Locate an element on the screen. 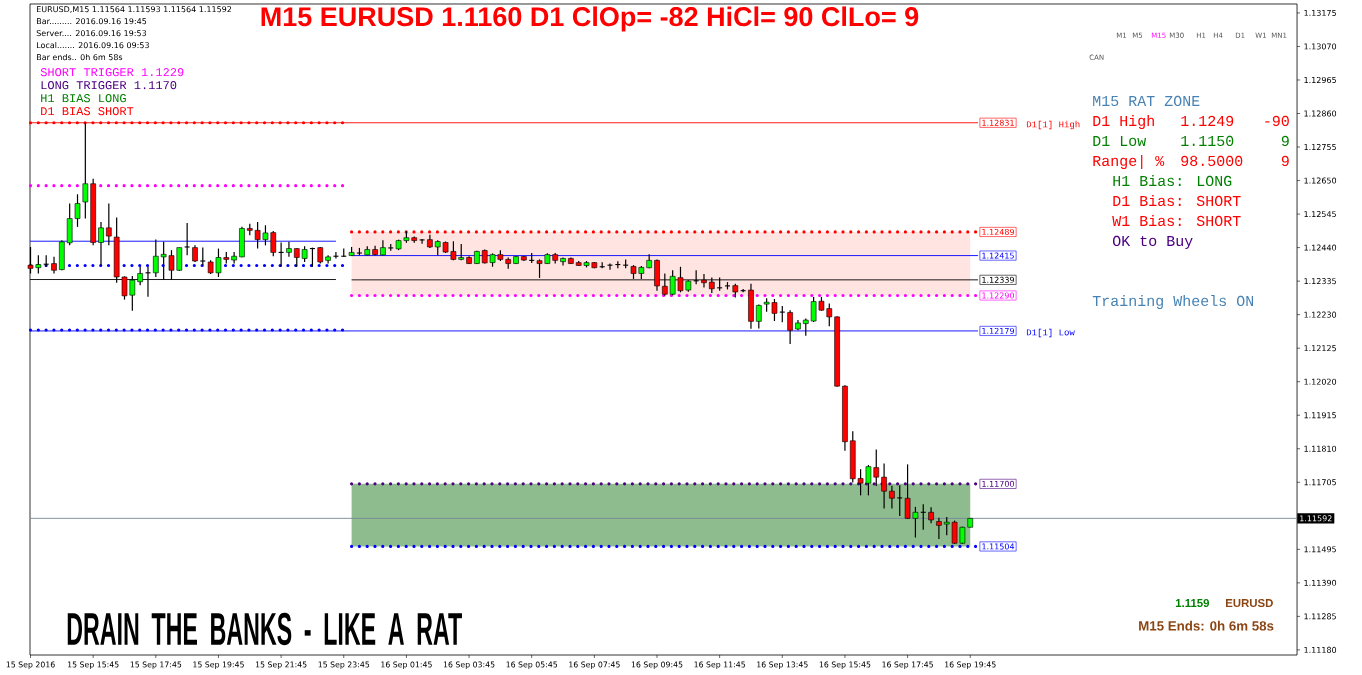 The height and width of the screenshot is (675, 1362). annotation: H1 Bias: LONG is located at coordinates (1172, 181).